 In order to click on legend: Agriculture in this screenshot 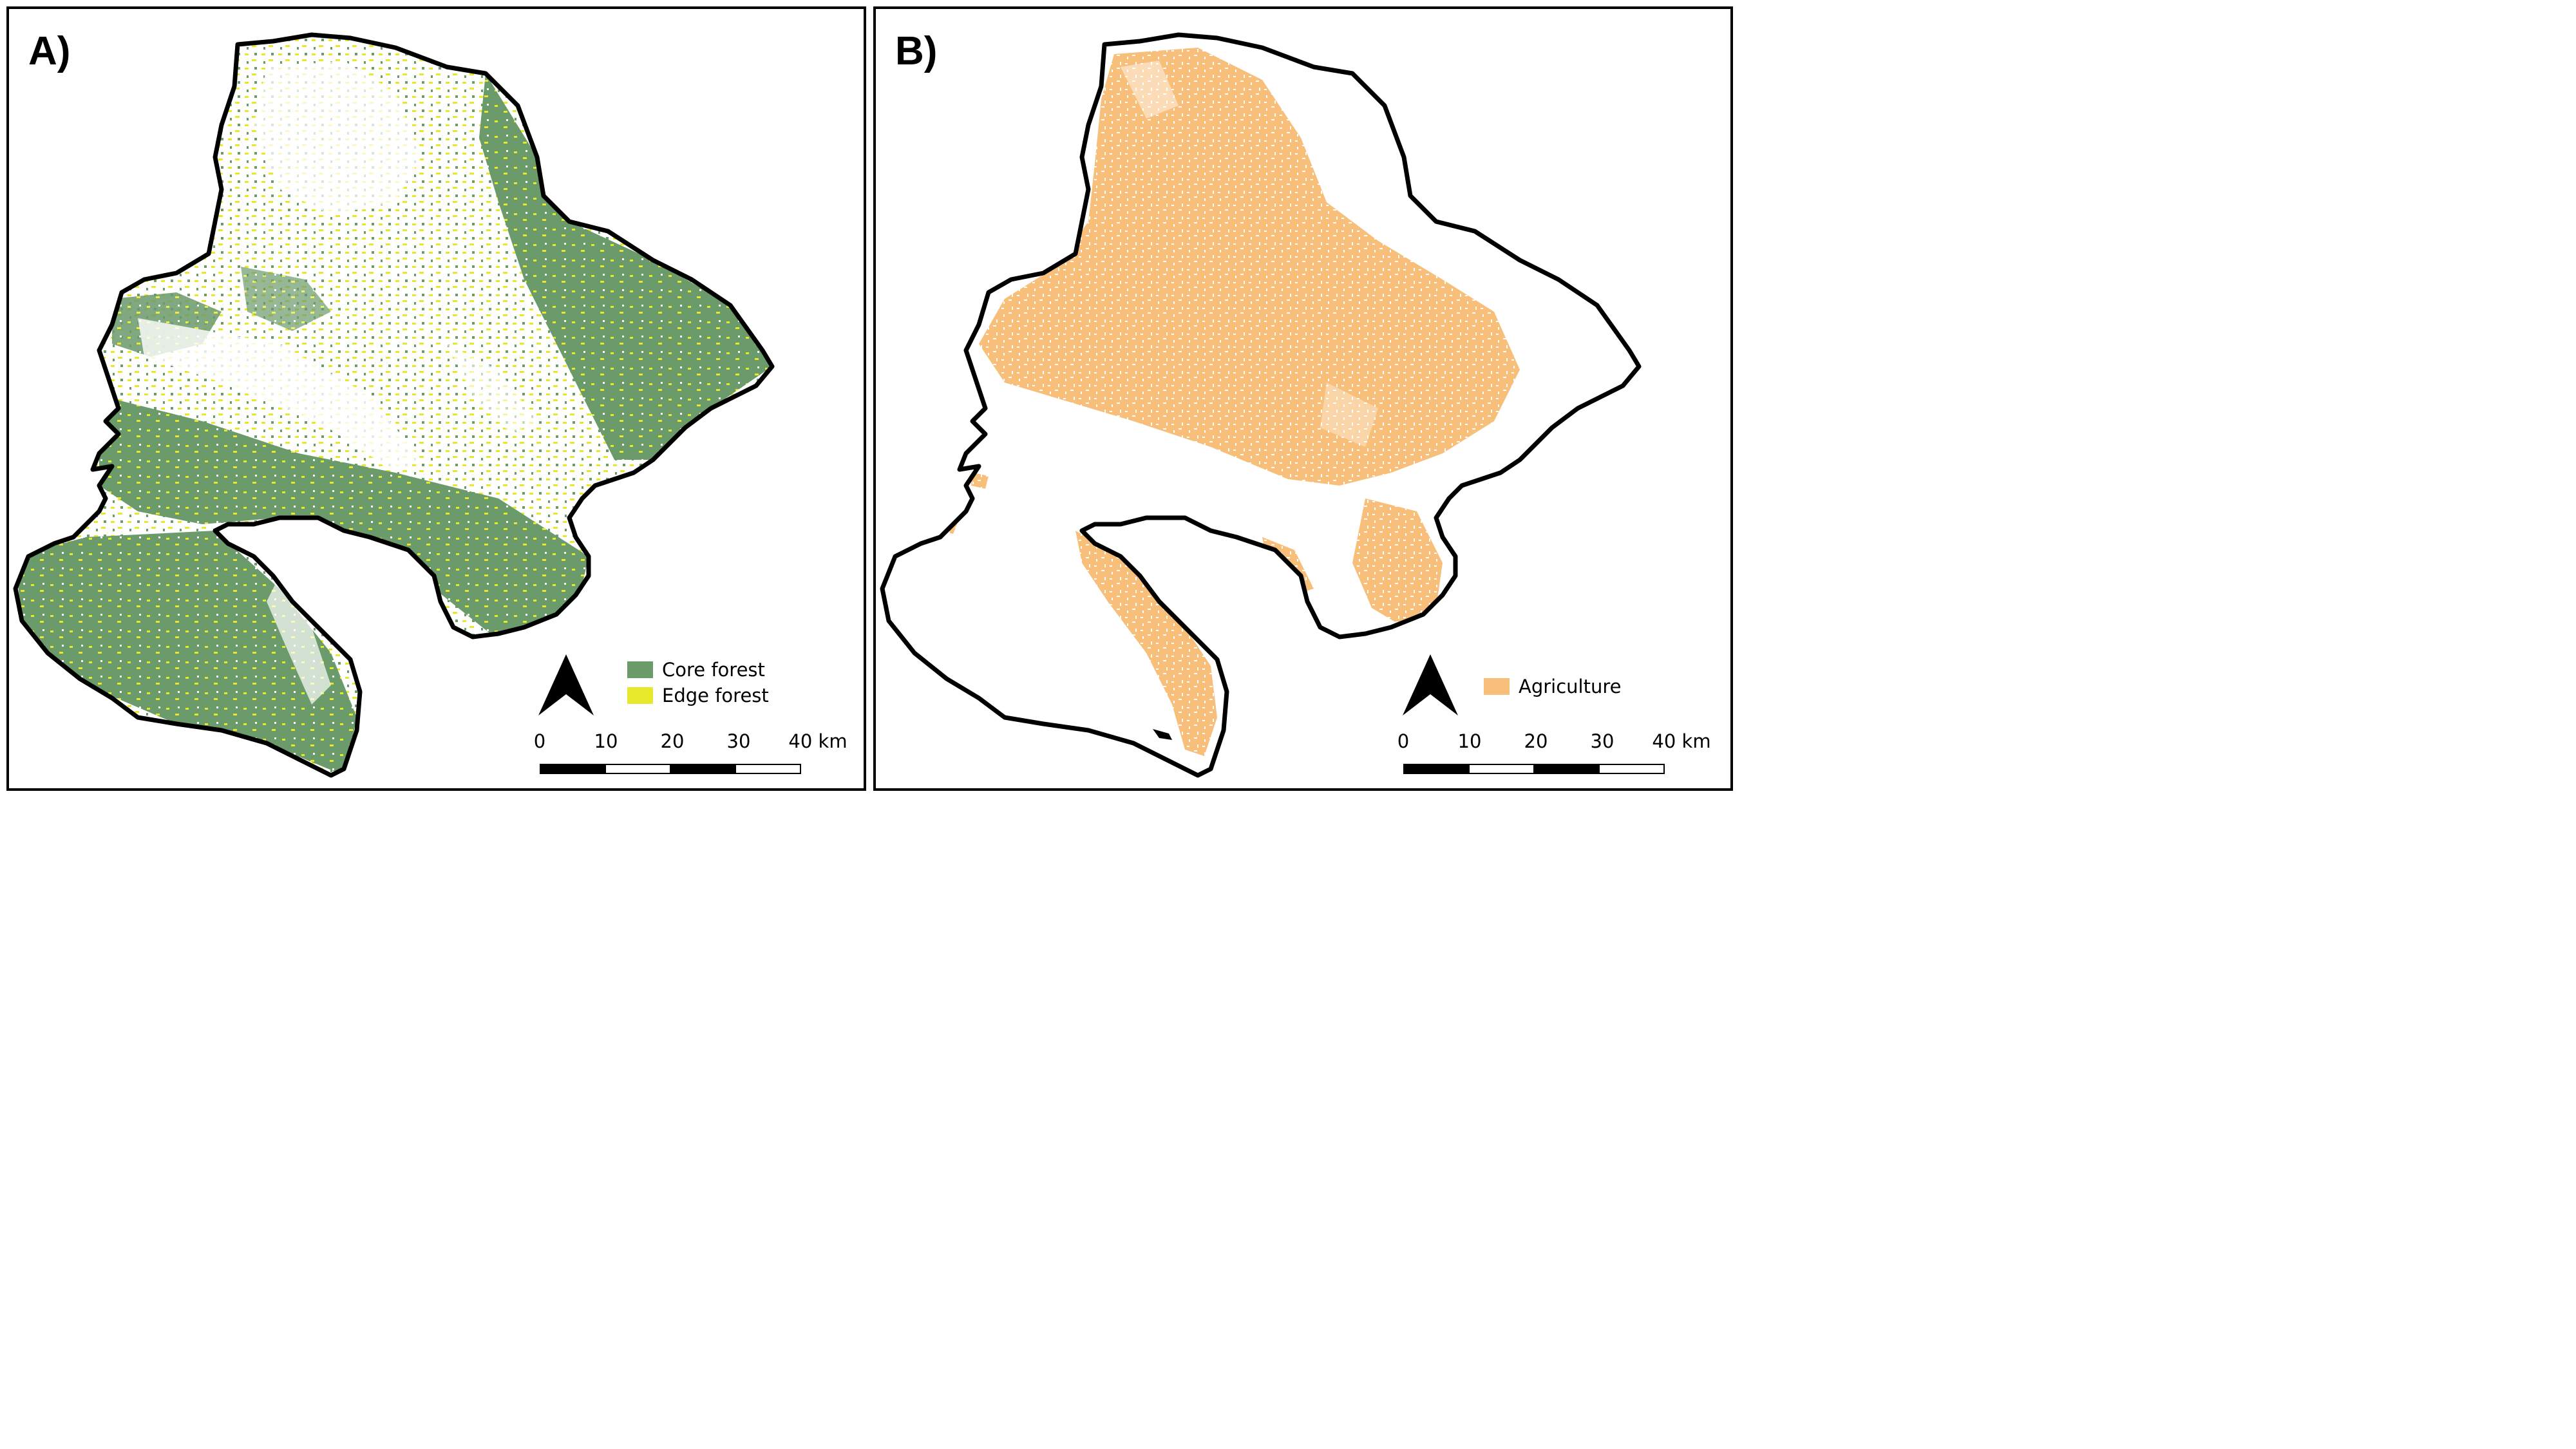, I will do `click(1553, 686)`.